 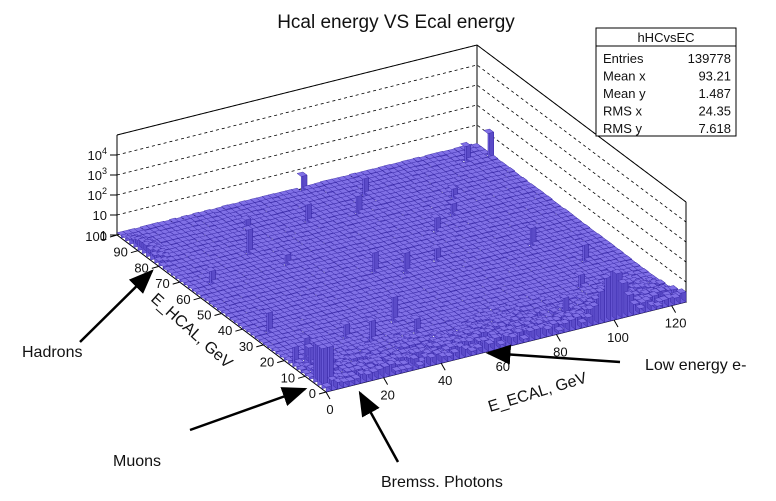 What do you see at coordinates (116, 306) in the screenshot?
I see `hadrons-arrow` at bounding box center [116, 306].